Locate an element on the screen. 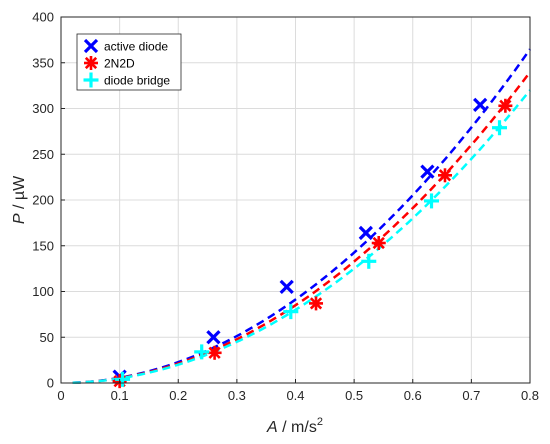 The height and width of the screenshot is (444, 550). legend-marker-active-diode is located at coordinates (91, 46).